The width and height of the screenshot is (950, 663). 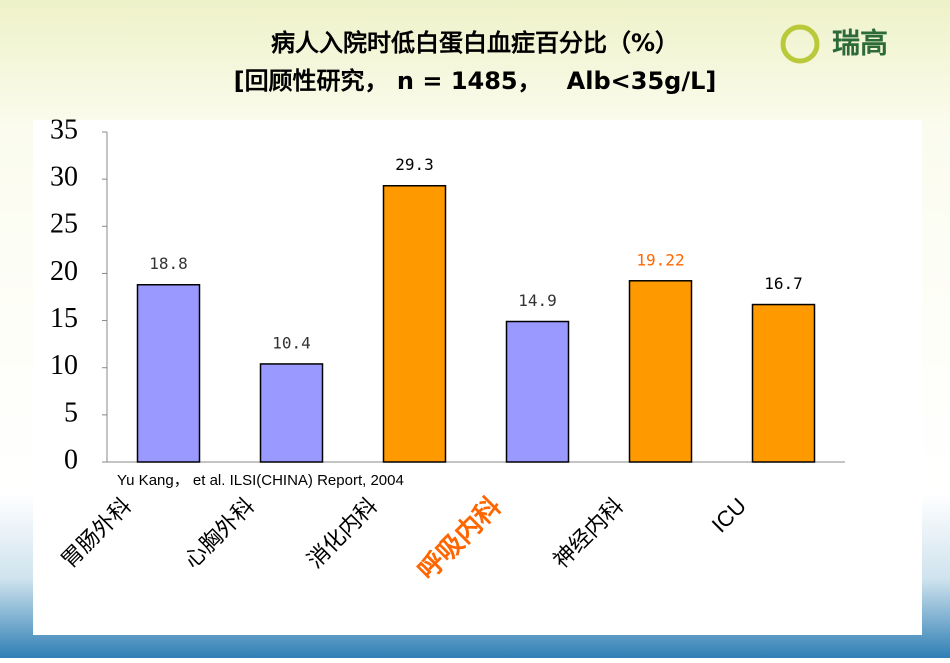 What do you see at coordinates (414, 164) in the screenshot?
I see `value-label: 29.3` at bounding box center [414, 164].